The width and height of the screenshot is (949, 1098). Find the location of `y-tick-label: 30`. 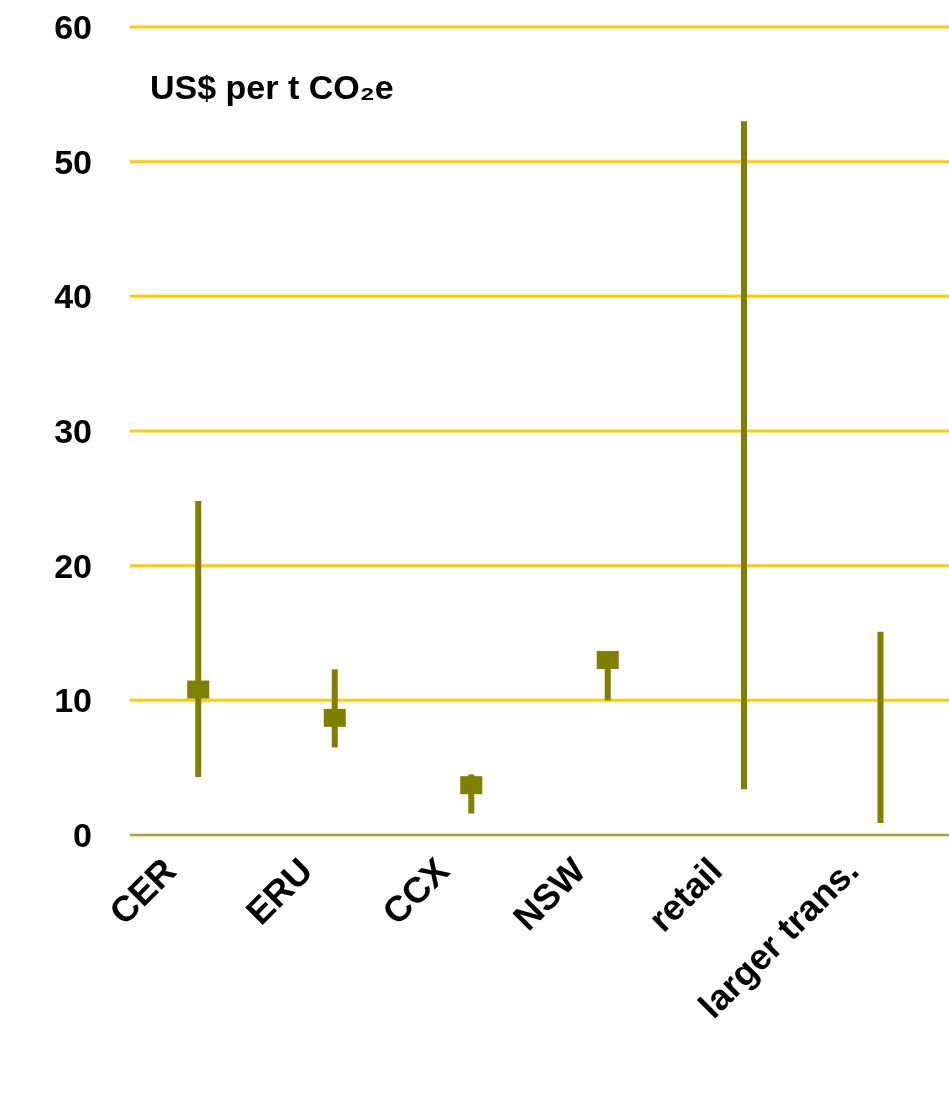

y-tick-label: 30 is located at coordinates (73, 431).